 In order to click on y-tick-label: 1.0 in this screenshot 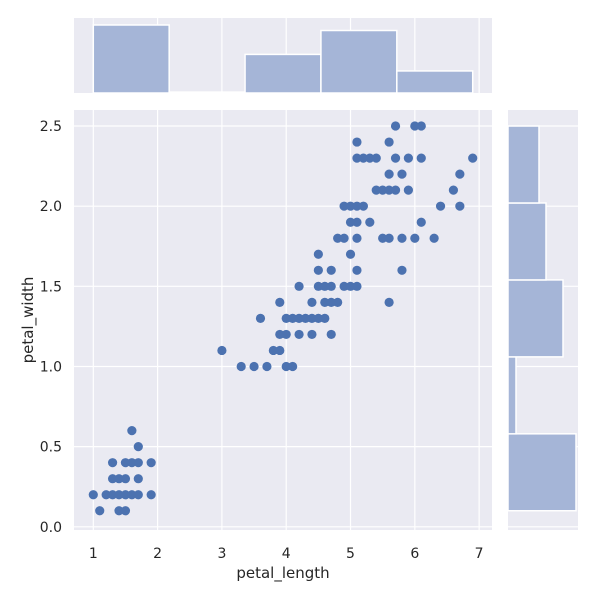, I will do `click(51, 367)`.